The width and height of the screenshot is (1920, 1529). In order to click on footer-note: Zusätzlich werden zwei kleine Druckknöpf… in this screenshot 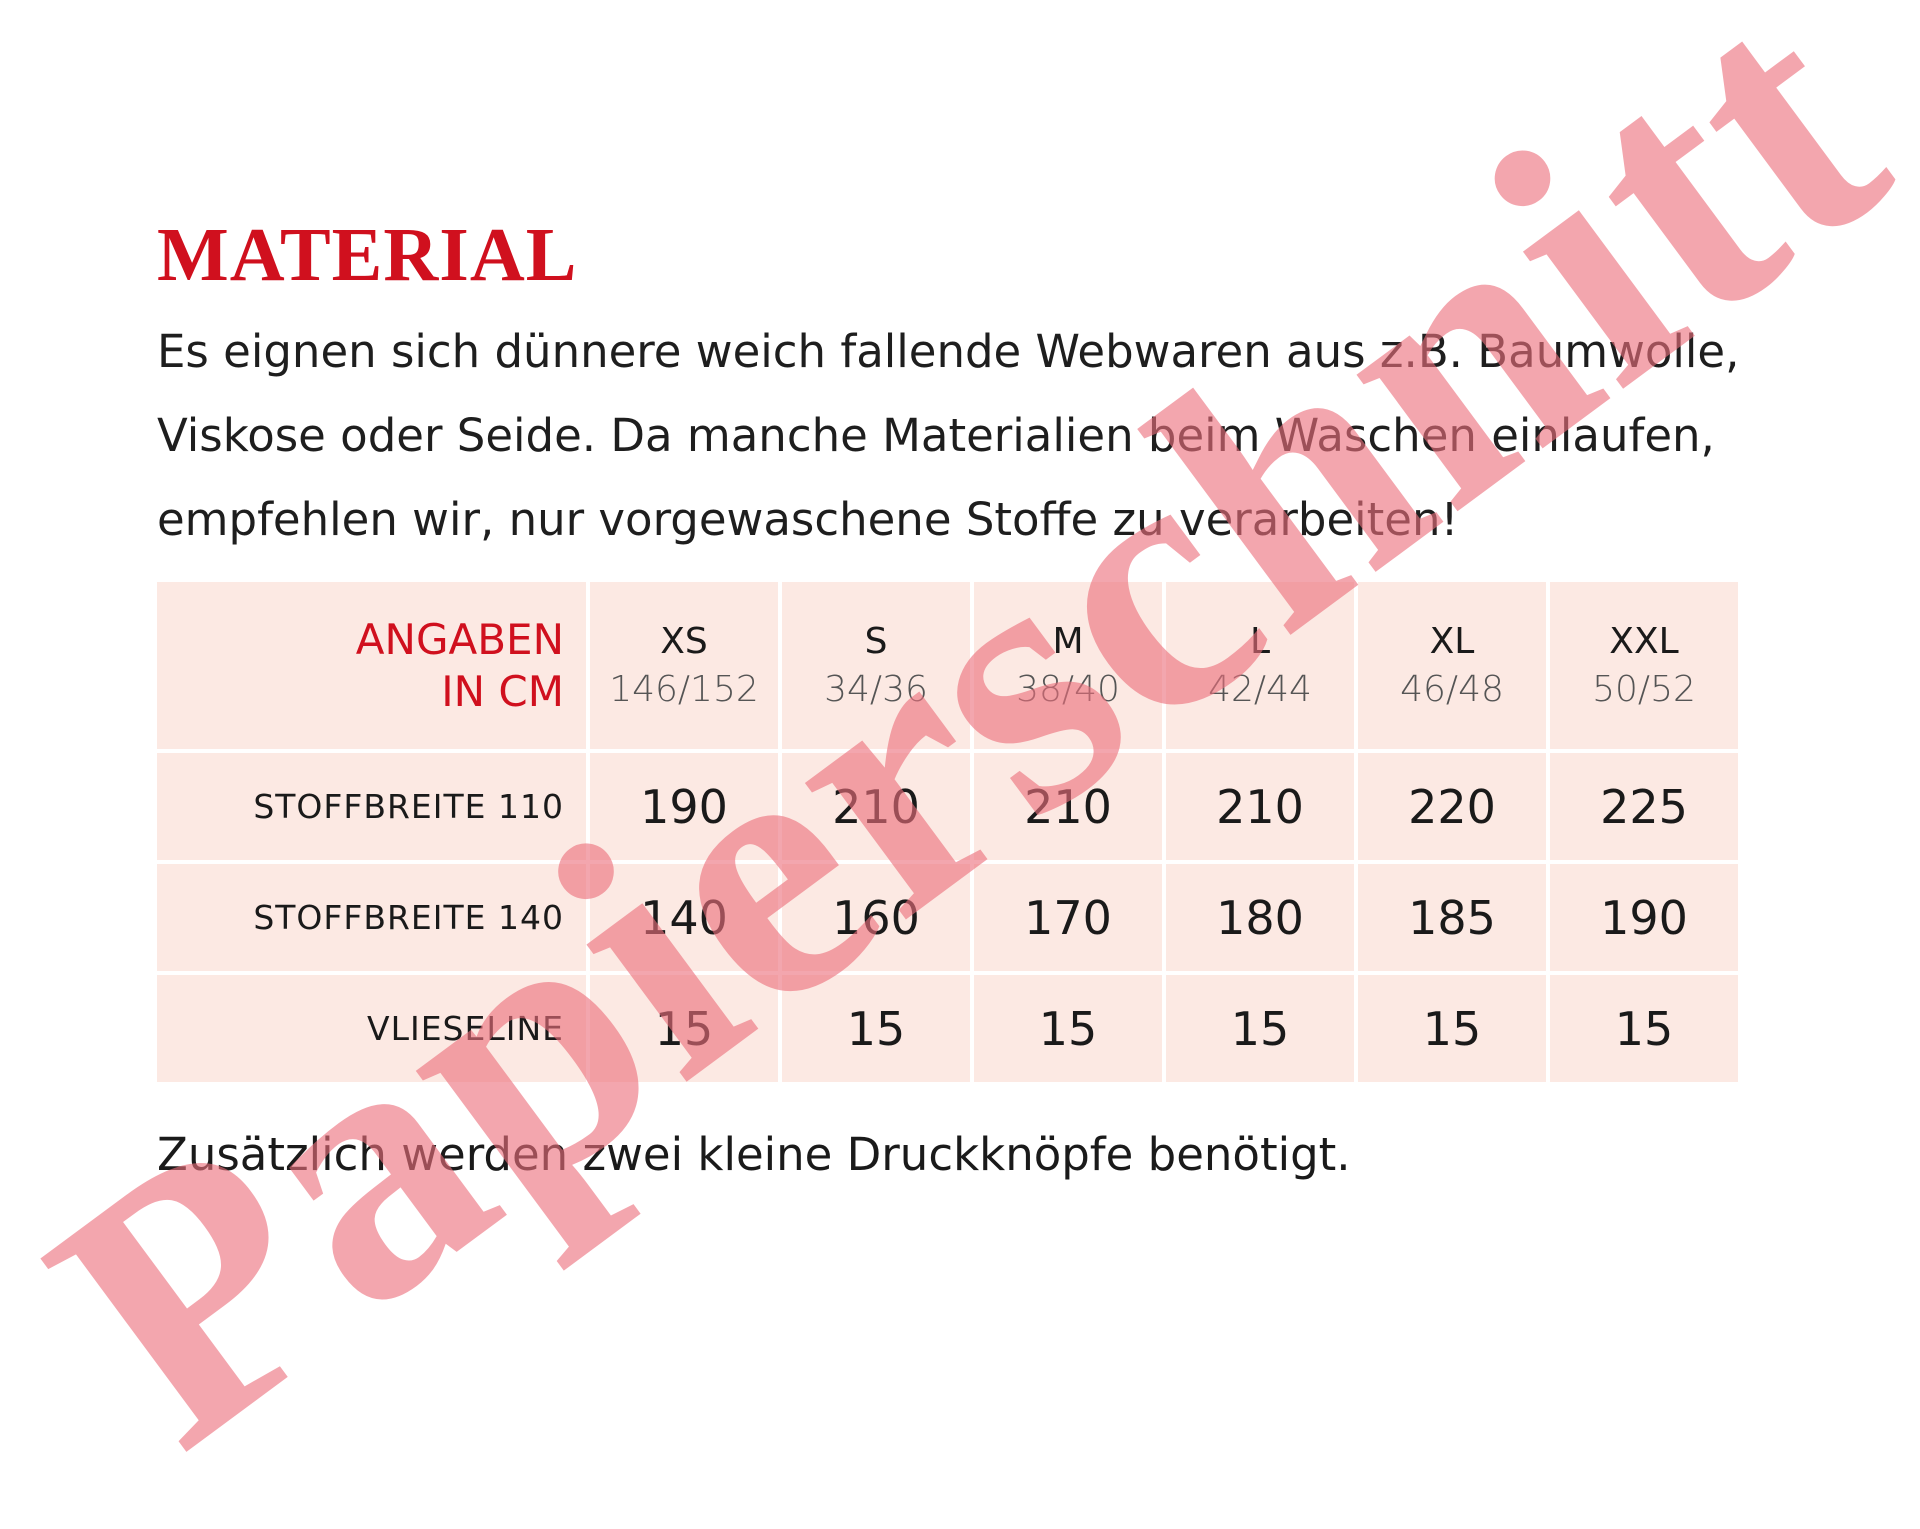, I will do `click(754, 1154)`.